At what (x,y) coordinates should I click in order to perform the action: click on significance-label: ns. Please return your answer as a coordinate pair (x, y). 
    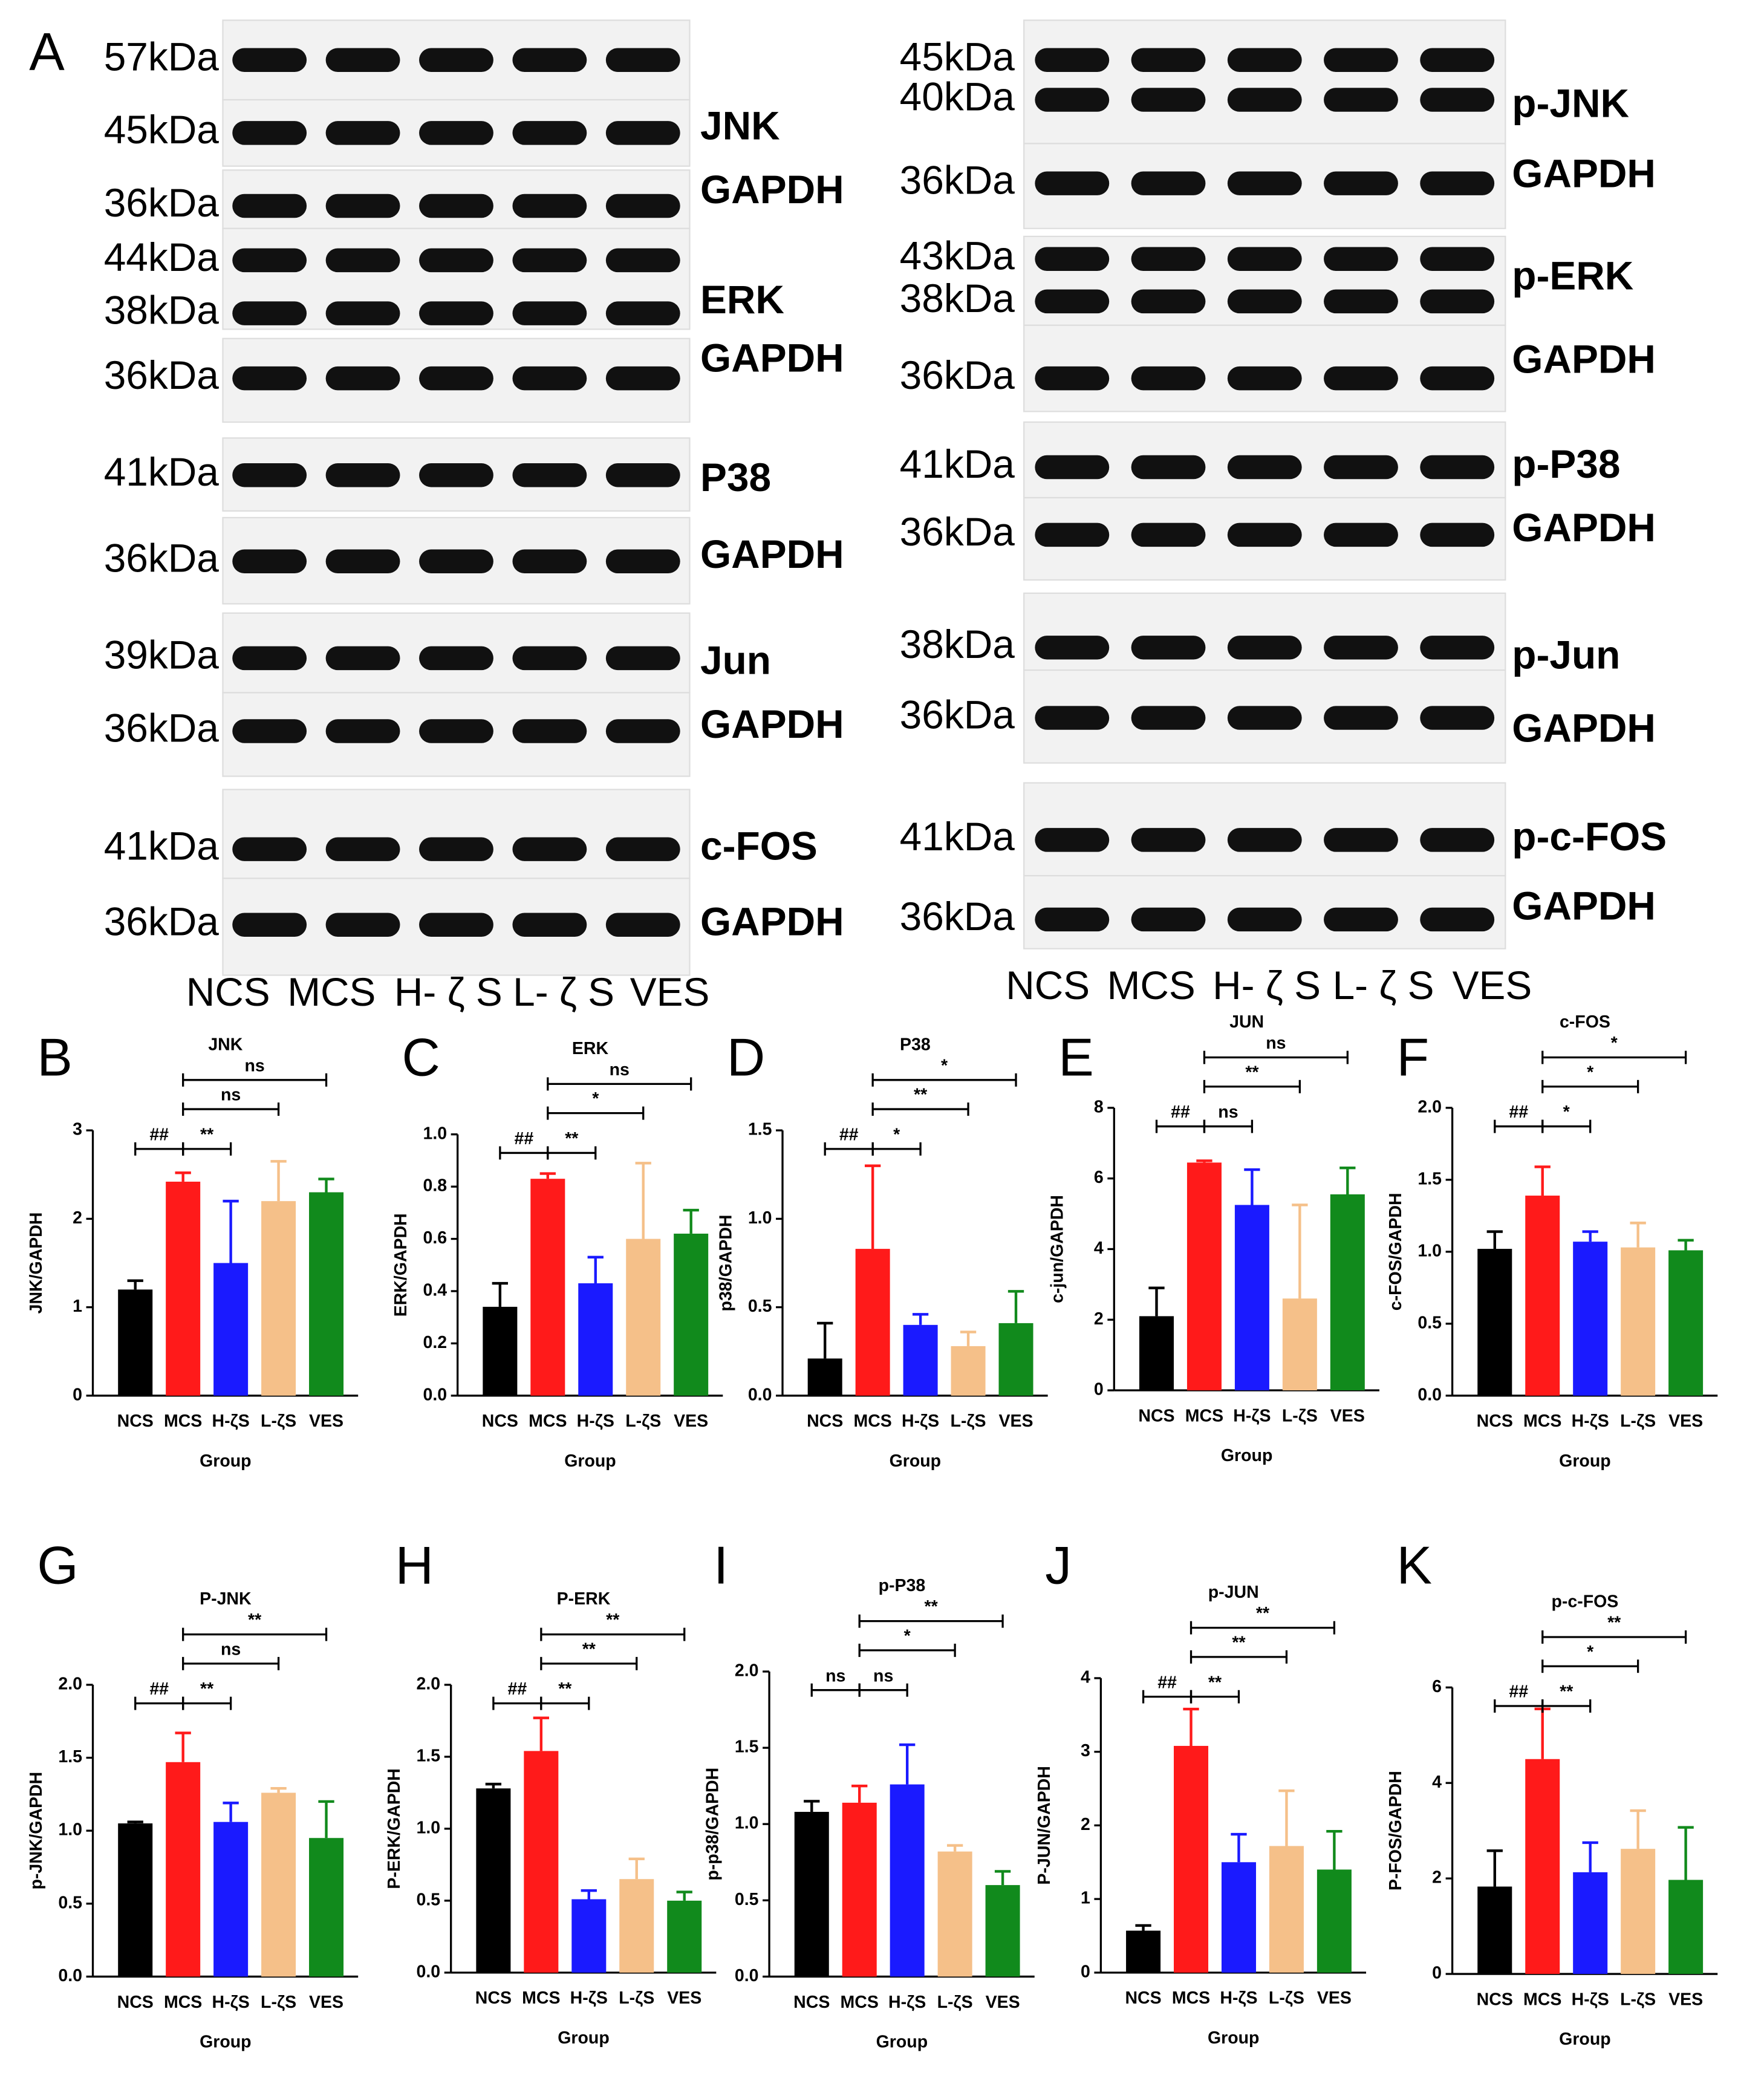
    Looking at the image, I should click on (620, 1069).